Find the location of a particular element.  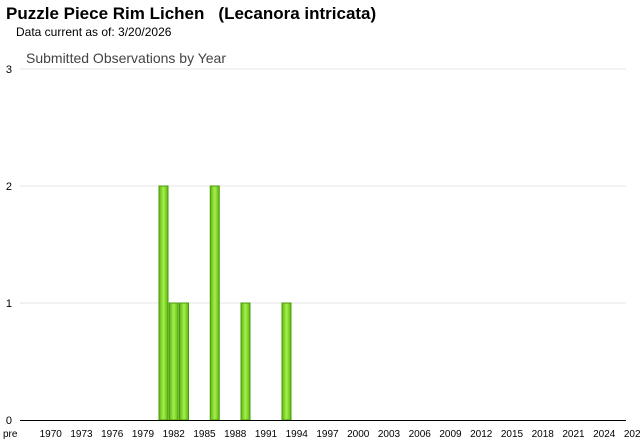

x-tick-label: pre is located at coordinates (10, 434).